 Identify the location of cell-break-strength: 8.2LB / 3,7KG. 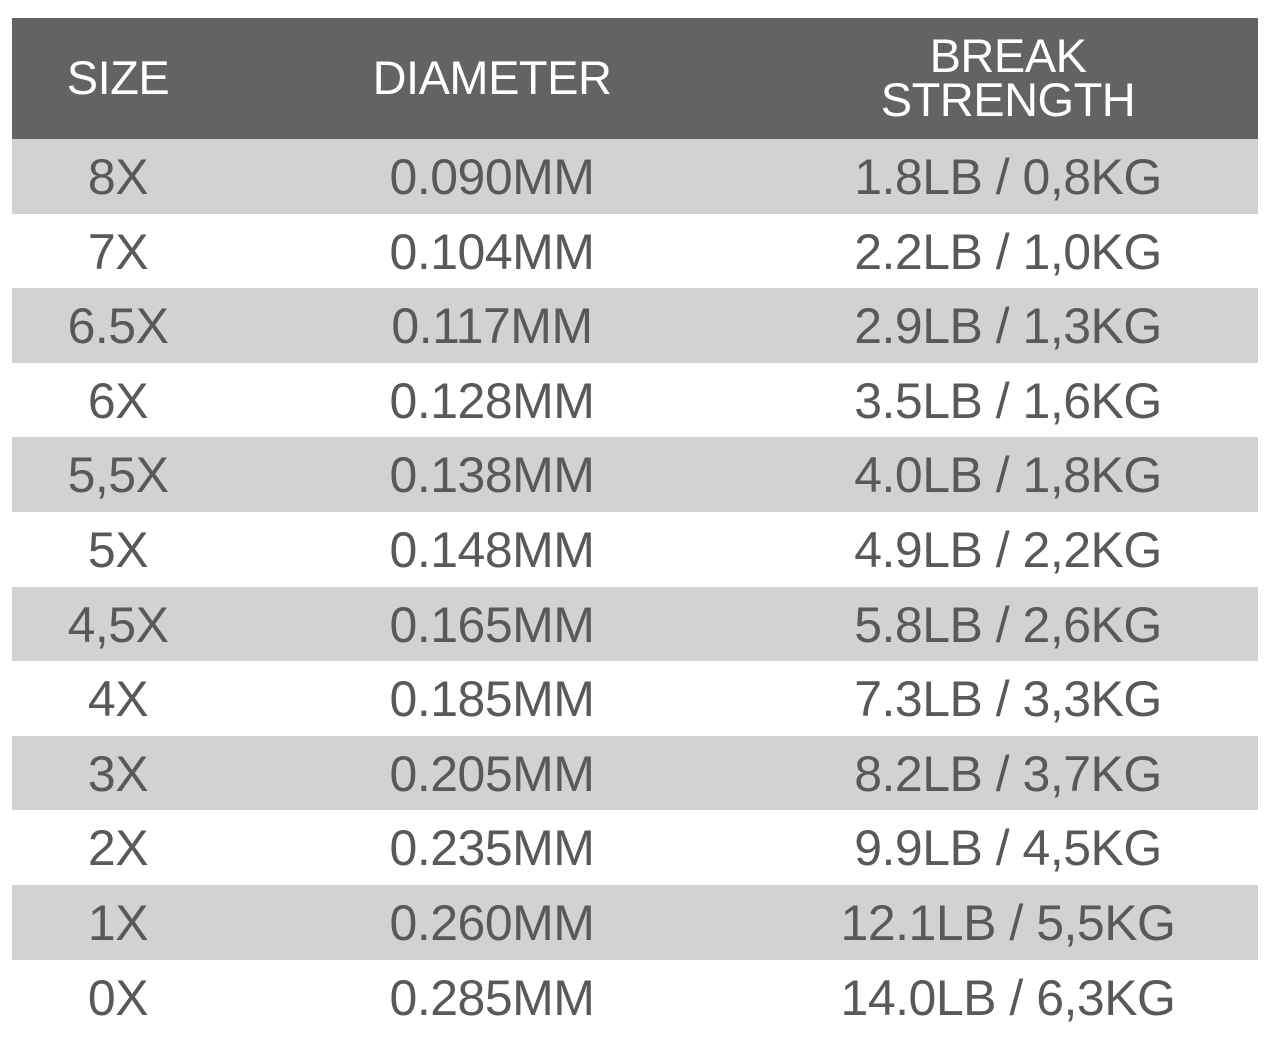
(1008, 773).